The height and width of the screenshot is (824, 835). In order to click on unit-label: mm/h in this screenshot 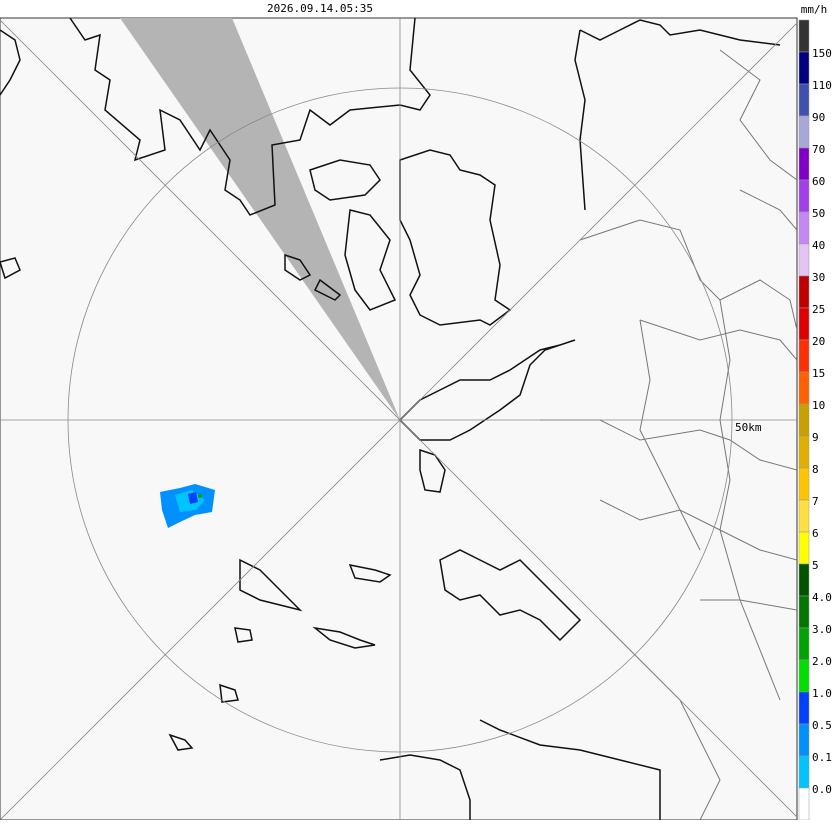, I will do `click(814, 9)`.